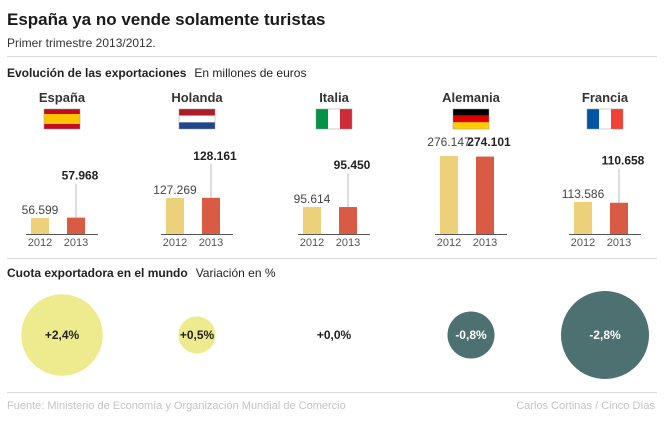 Image resolution: width=664 pixels, height=421 pixels. What do you see at coordinates (40, 210) in the screenshot?
I see `value-label-2012-espana: 56.599` at bounding box center [40, 210].